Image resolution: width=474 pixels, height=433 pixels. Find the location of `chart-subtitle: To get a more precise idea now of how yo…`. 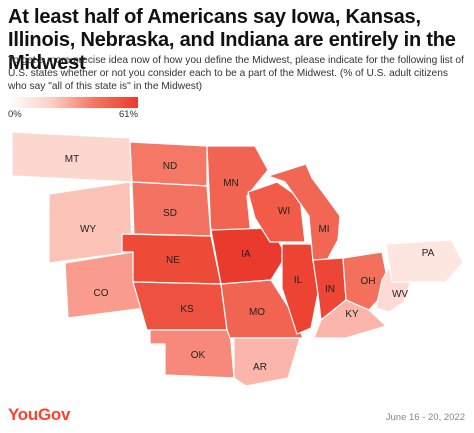

chart-subtitle: To get a more precise idea now of how yo… is located at coordinates (236, 73).